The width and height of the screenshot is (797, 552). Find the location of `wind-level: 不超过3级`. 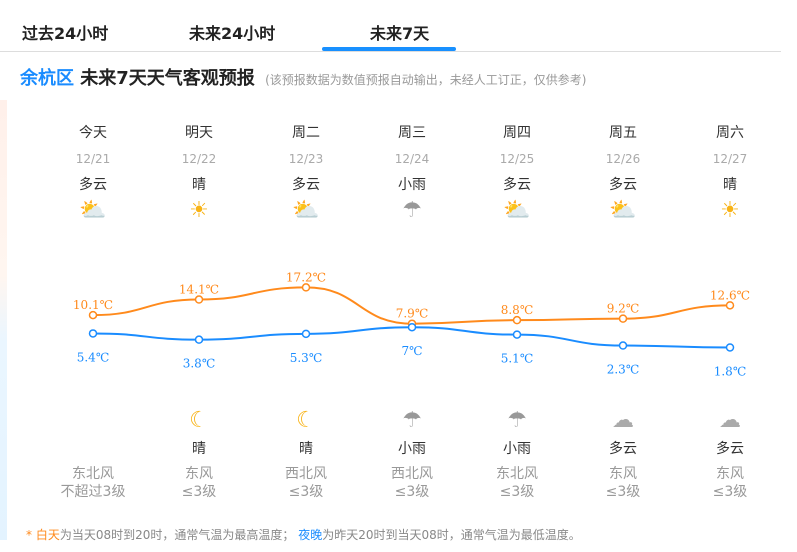

wind-level: 不超过3级 is located at coordinates (93, 492).